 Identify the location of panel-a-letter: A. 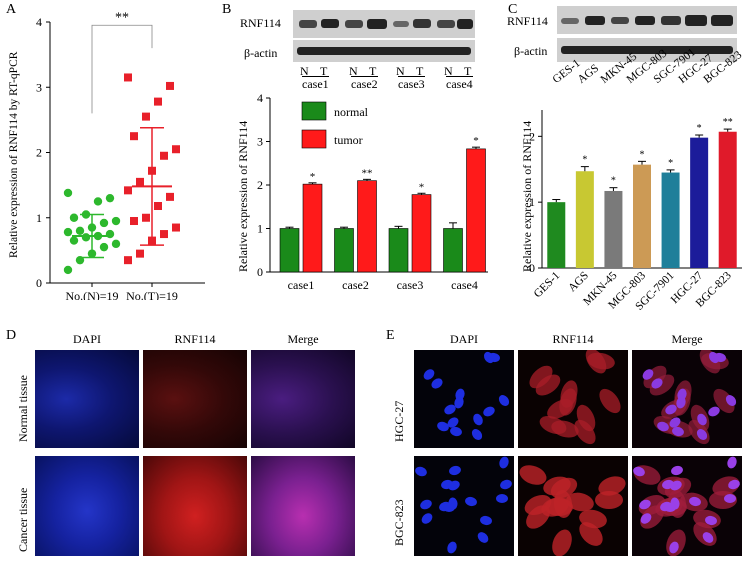
(11, 9).